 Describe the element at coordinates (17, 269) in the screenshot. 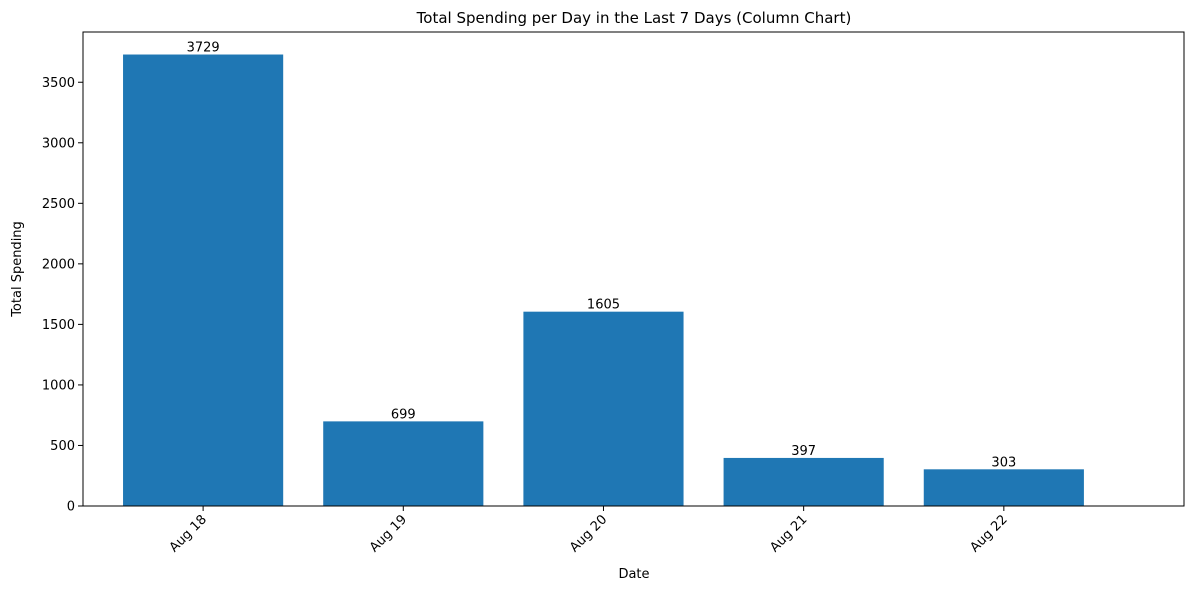

I see `y-axis-label: Total Spending` at that location.